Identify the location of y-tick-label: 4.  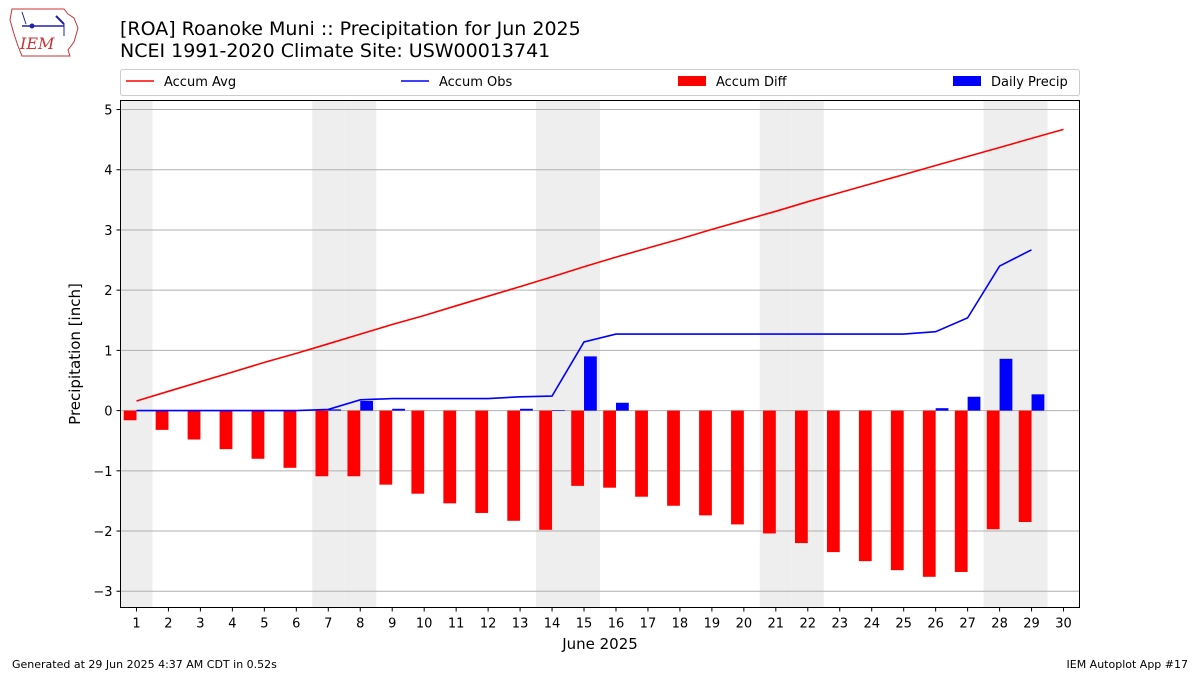
(108, 171).